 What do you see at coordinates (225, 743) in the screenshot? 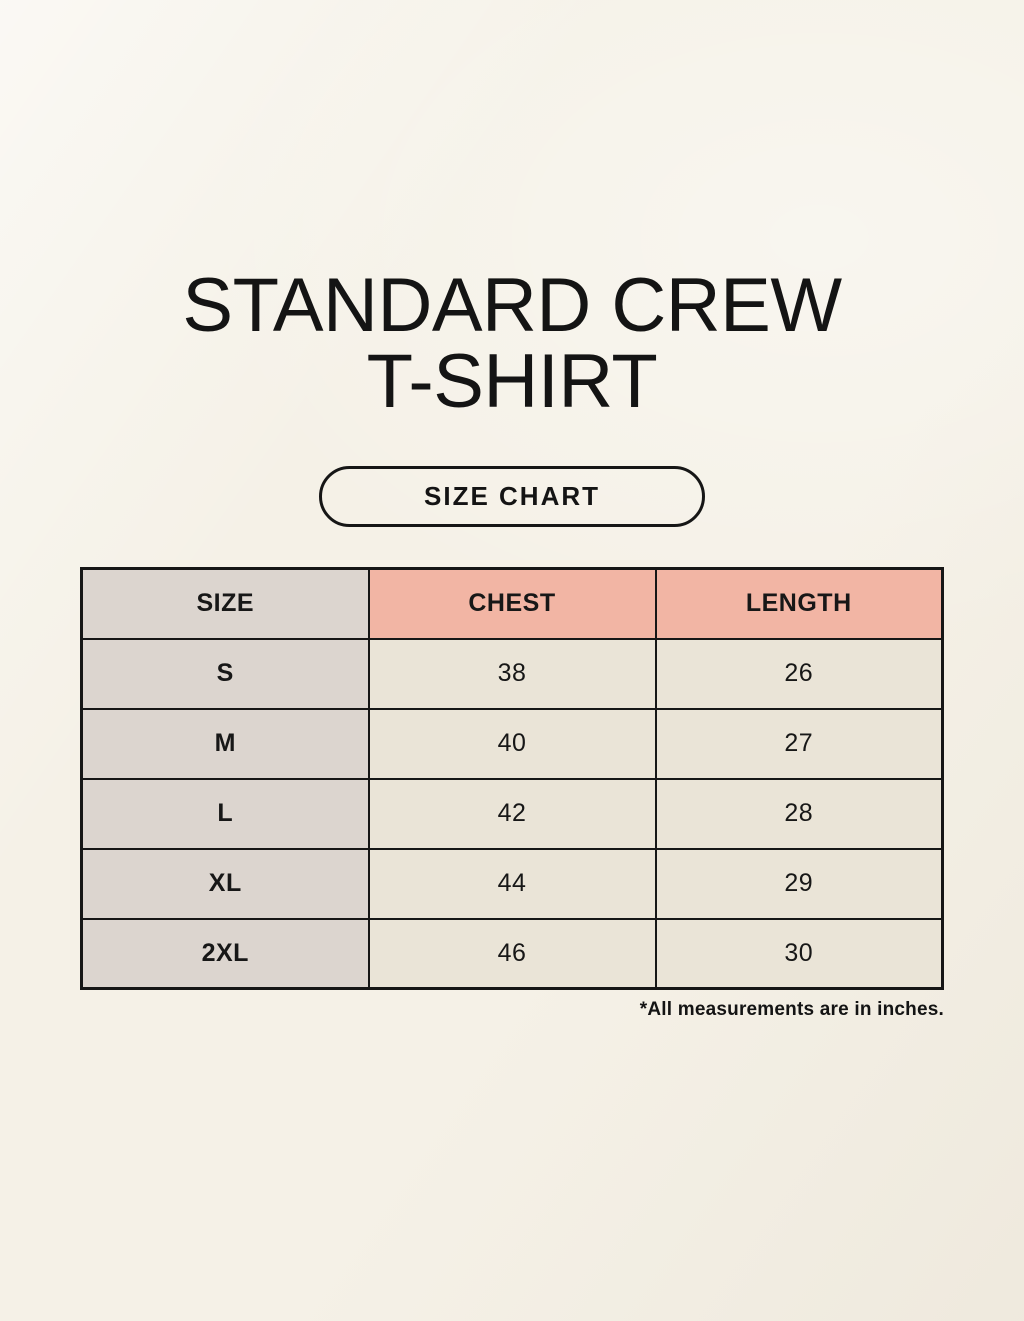
I see `size-cell: M` at bounding box center [225, 743].